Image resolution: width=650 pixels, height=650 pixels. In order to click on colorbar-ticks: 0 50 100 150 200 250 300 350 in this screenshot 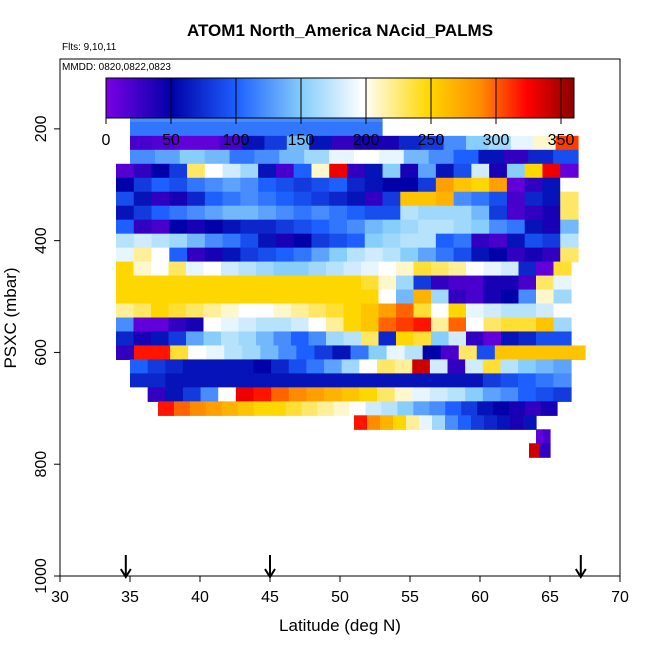, I will do `click(338, 113)`.